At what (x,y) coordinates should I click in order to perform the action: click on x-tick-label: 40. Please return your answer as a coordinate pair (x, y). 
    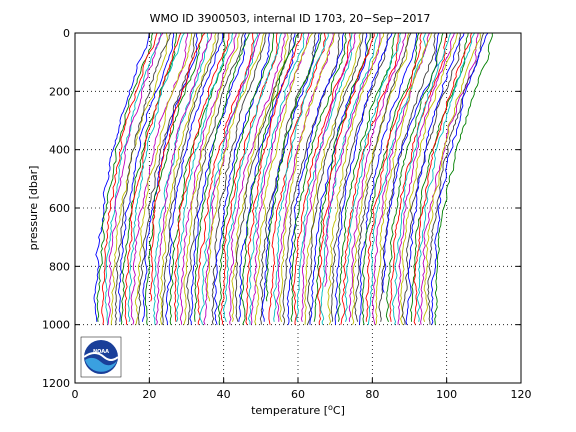
    Looking at the image, I should click on (224, 394).